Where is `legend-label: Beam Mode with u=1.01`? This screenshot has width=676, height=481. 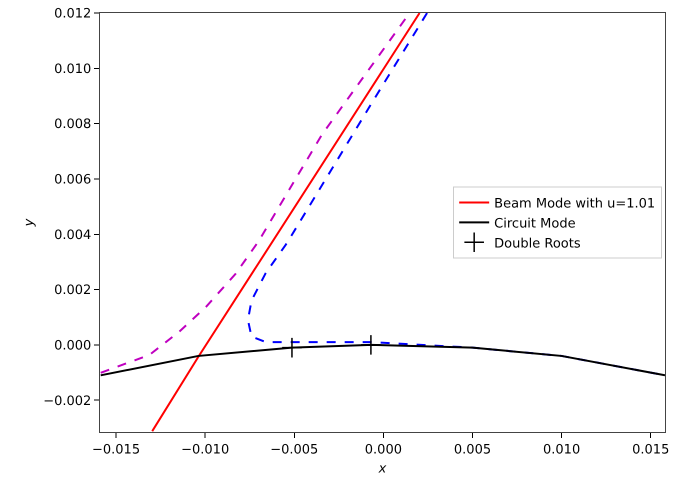
legend-label: Beam Mode with u=1.01 is located at coordinates (575, 204).